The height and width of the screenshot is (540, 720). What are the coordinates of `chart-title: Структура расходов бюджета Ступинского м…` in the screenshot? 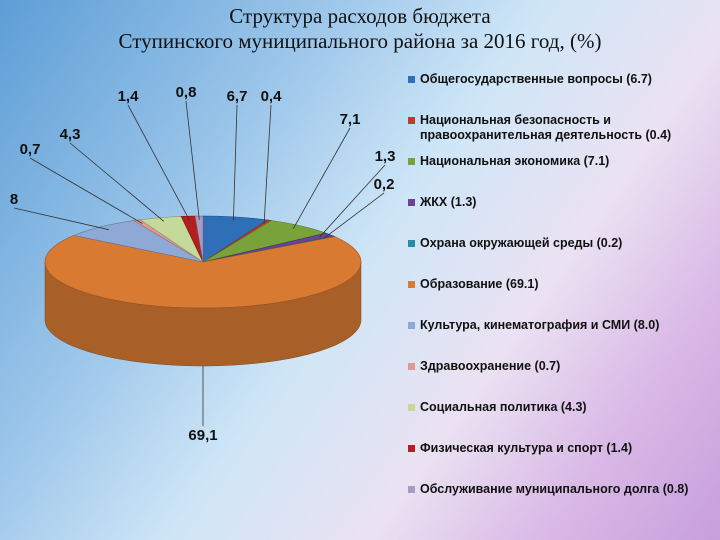 It's located at (360, 29).